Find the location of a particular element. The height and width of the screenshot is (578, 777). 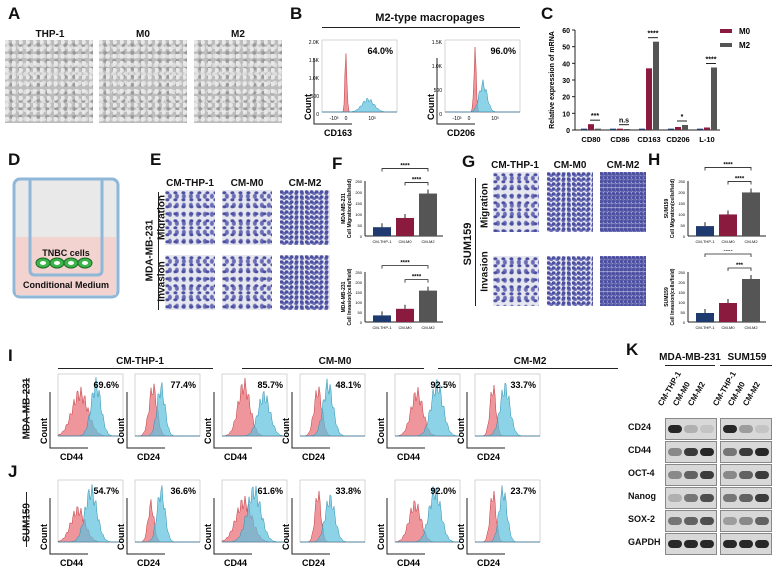

i-plot-6-xlabel: CD24 is located at coordinates (488, 457).